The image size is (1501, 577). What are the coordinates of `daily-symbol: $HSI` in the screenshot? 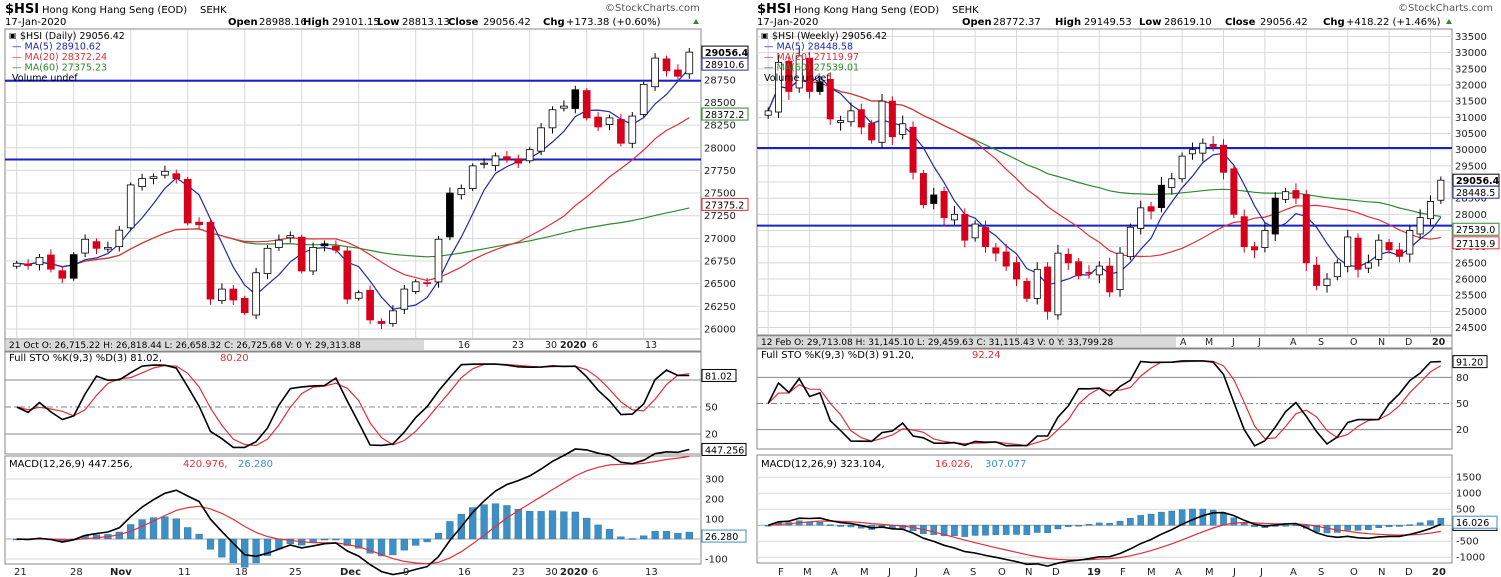 It's located at (22, 9).